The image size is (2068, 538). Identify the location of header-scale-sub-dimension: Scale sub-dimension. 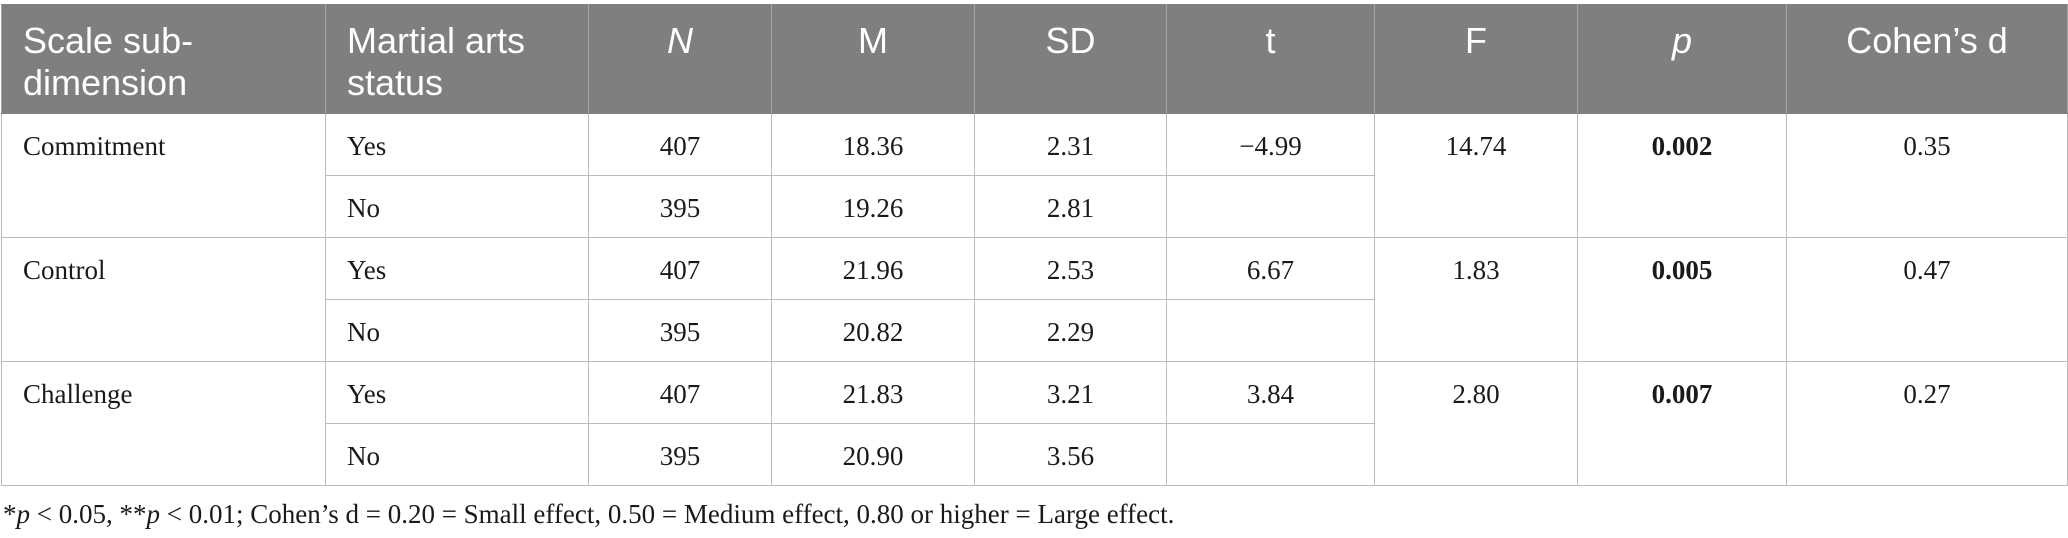
(163, 59).